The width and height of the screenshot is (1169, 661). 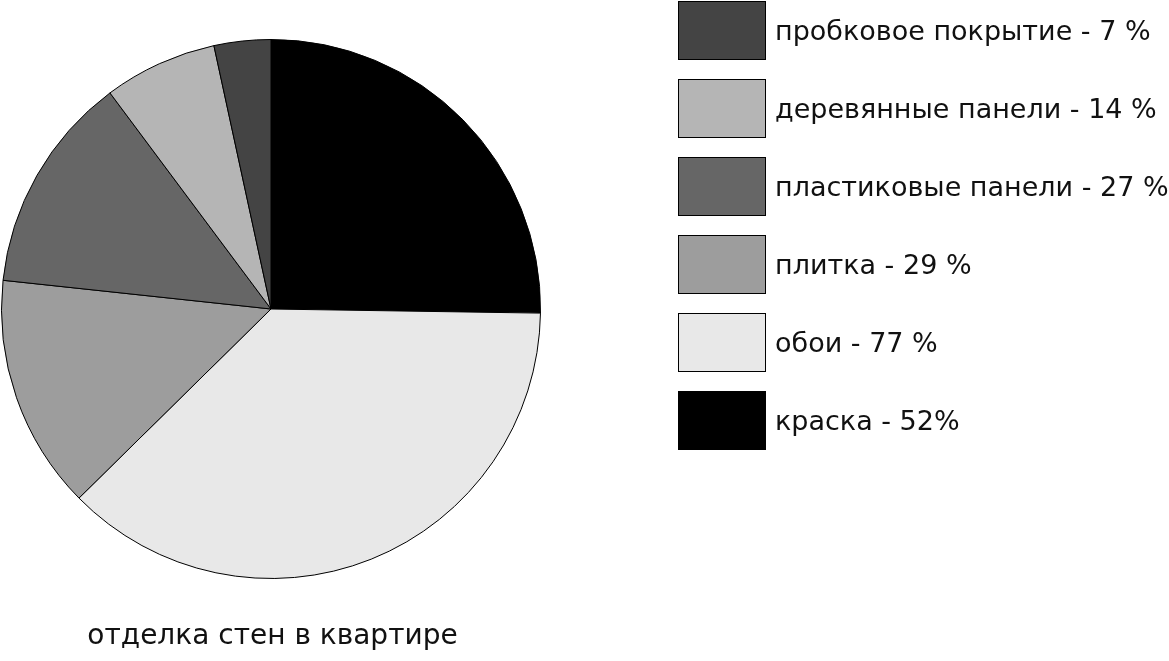 What do you see at coordinates (972, 186) in the screenshot?
I see `legend-label: пластиковые панели - 27 %` at bounding box center [972, 186].